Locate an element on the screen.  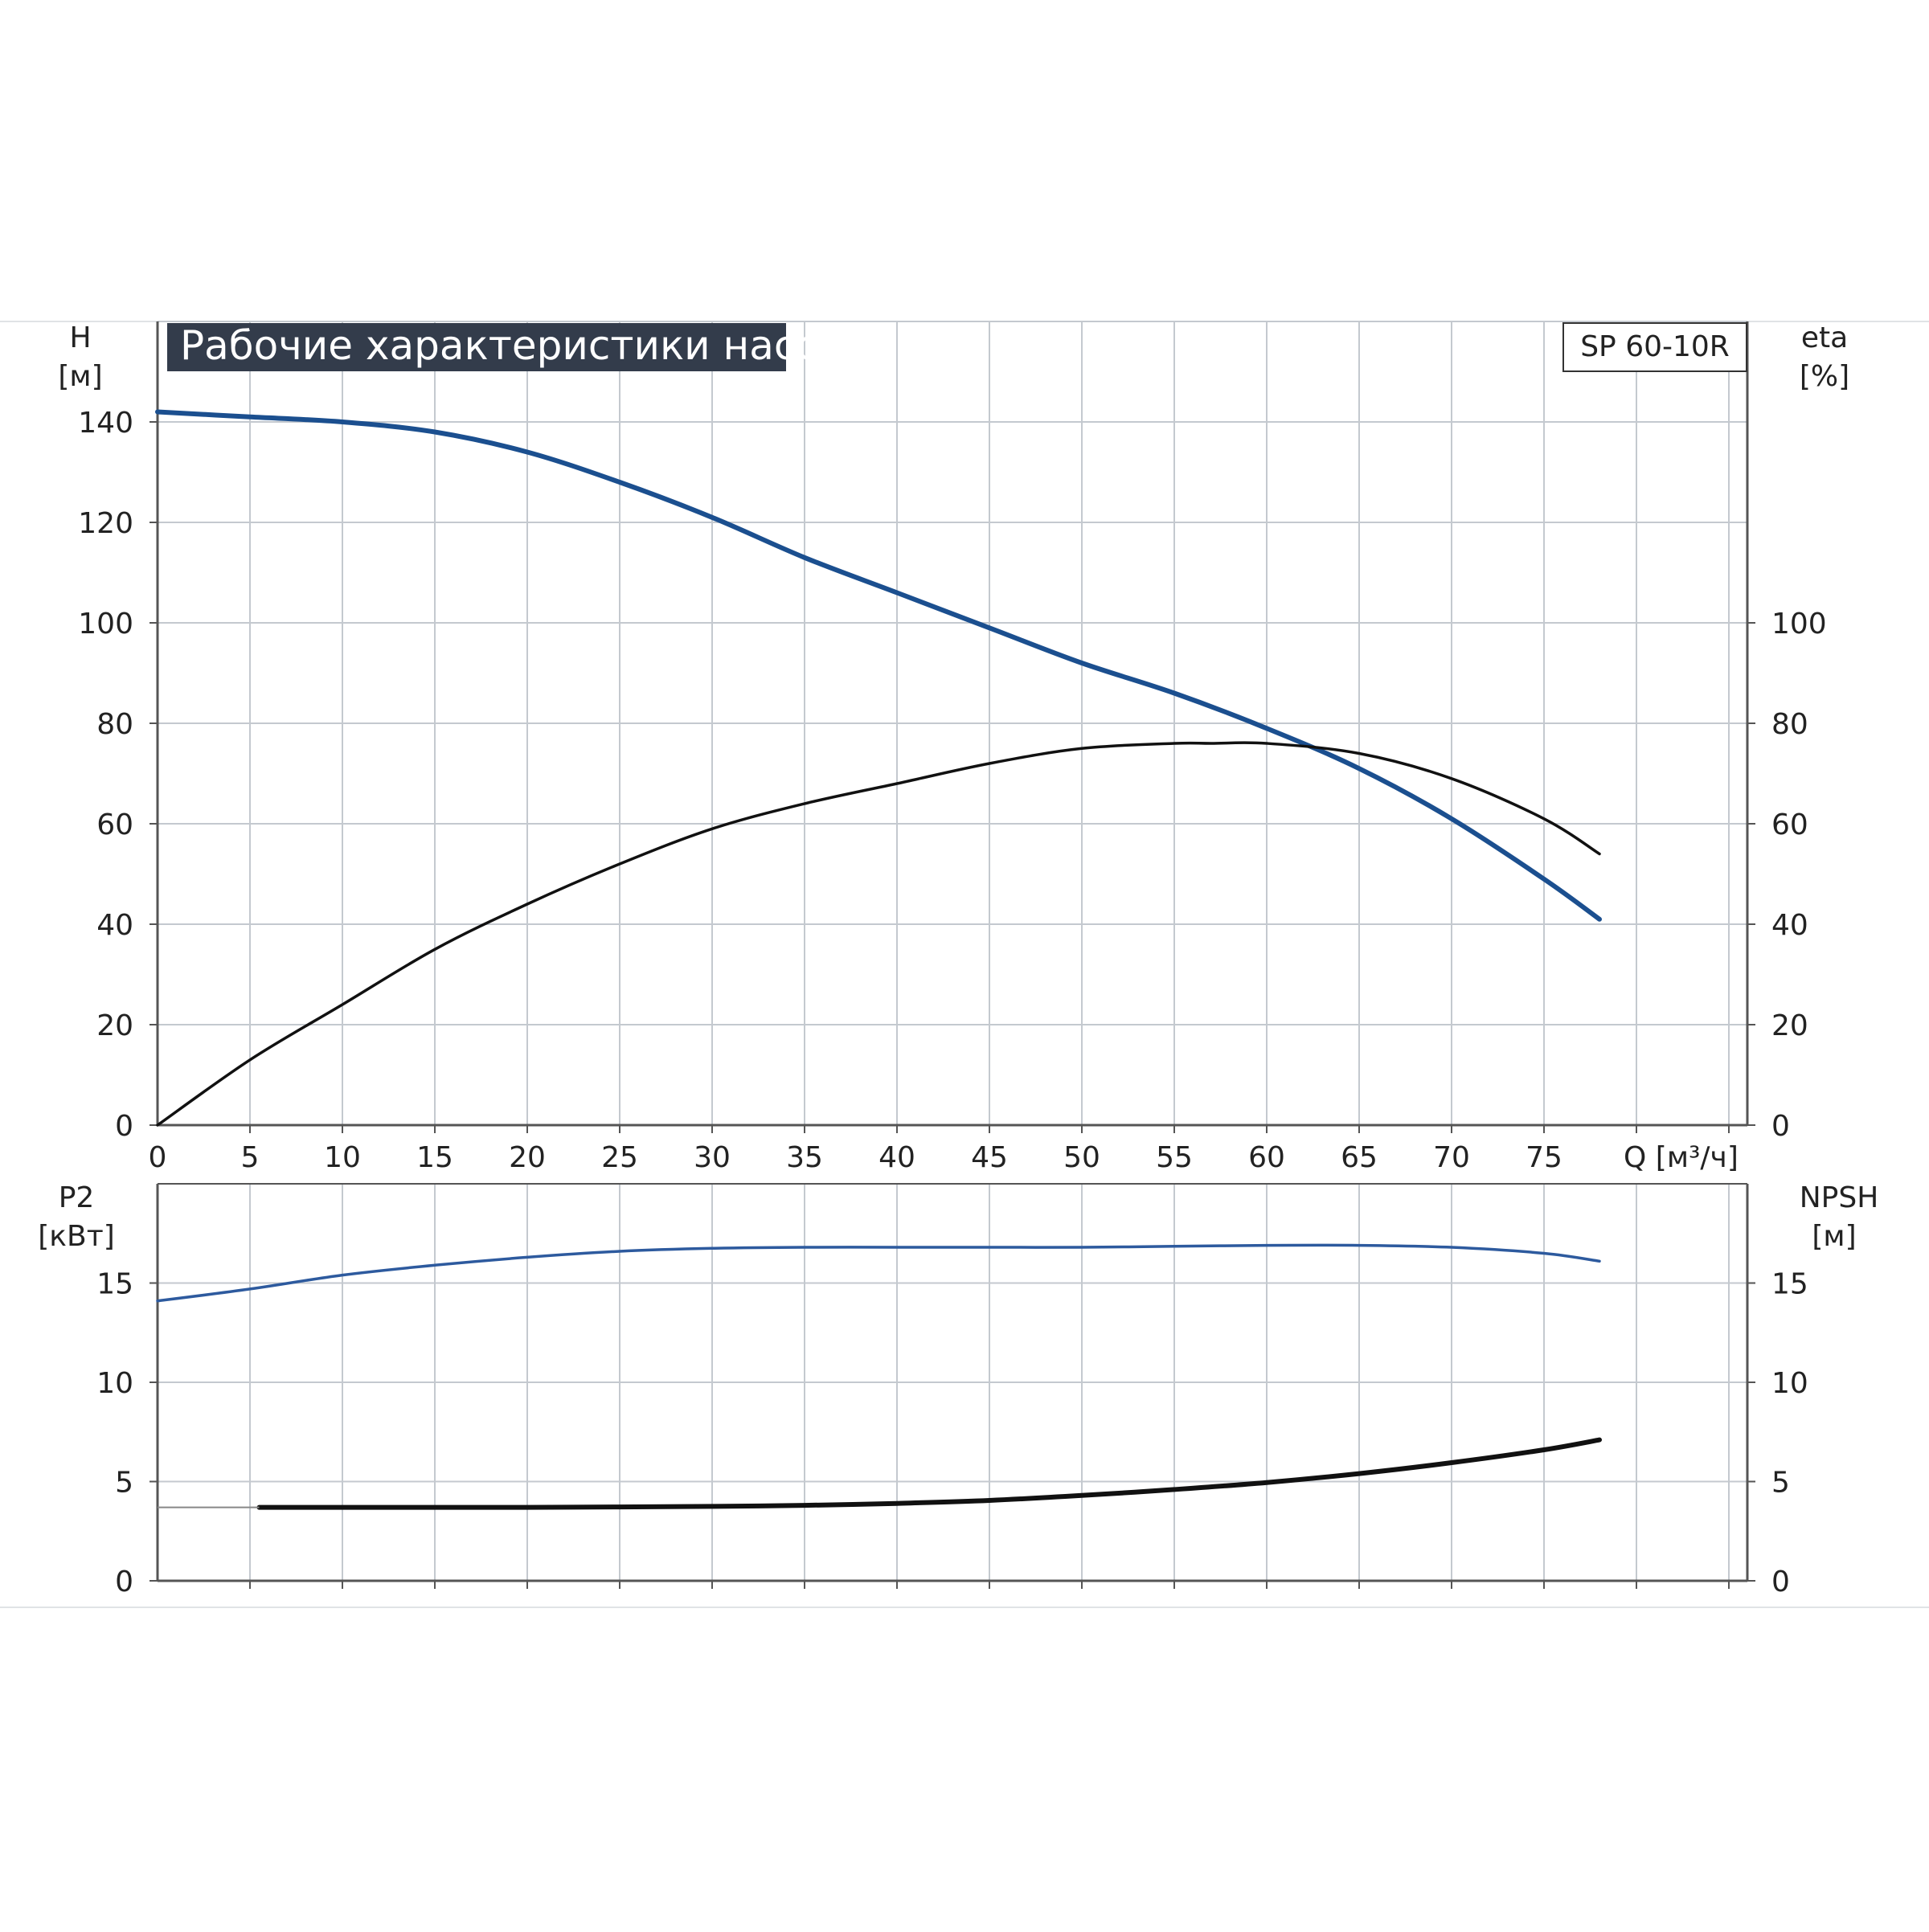
p2-tick-label: 10 is located at coordinates (114, 1383).